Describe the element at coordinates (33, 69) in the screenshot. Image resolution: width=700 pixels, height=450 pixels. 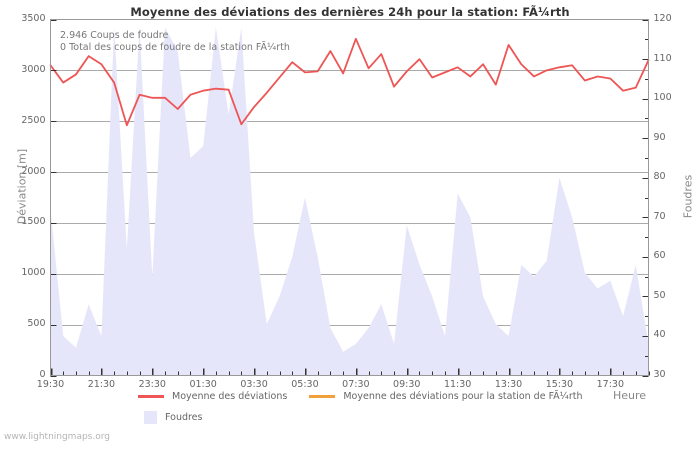
I see `y-axis-left-tick: 3000` at that location.